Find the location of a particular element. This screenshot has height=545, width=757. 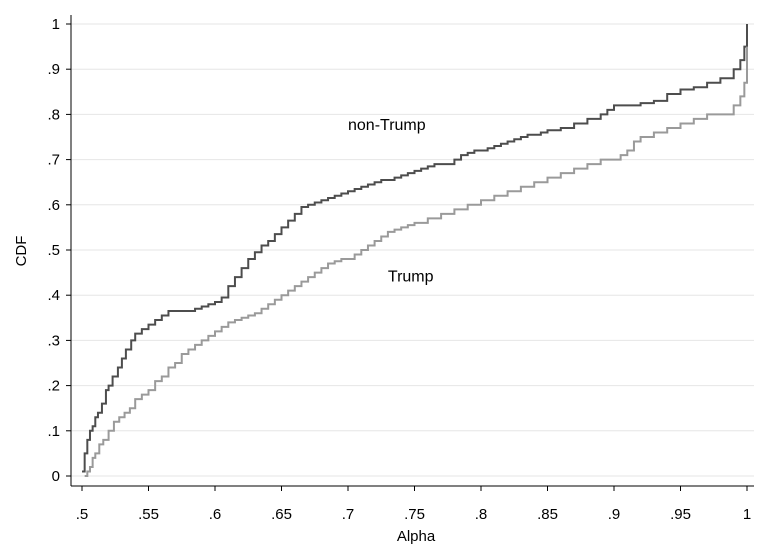

annotation-trump: Trump is located at coordinates (411, 277).